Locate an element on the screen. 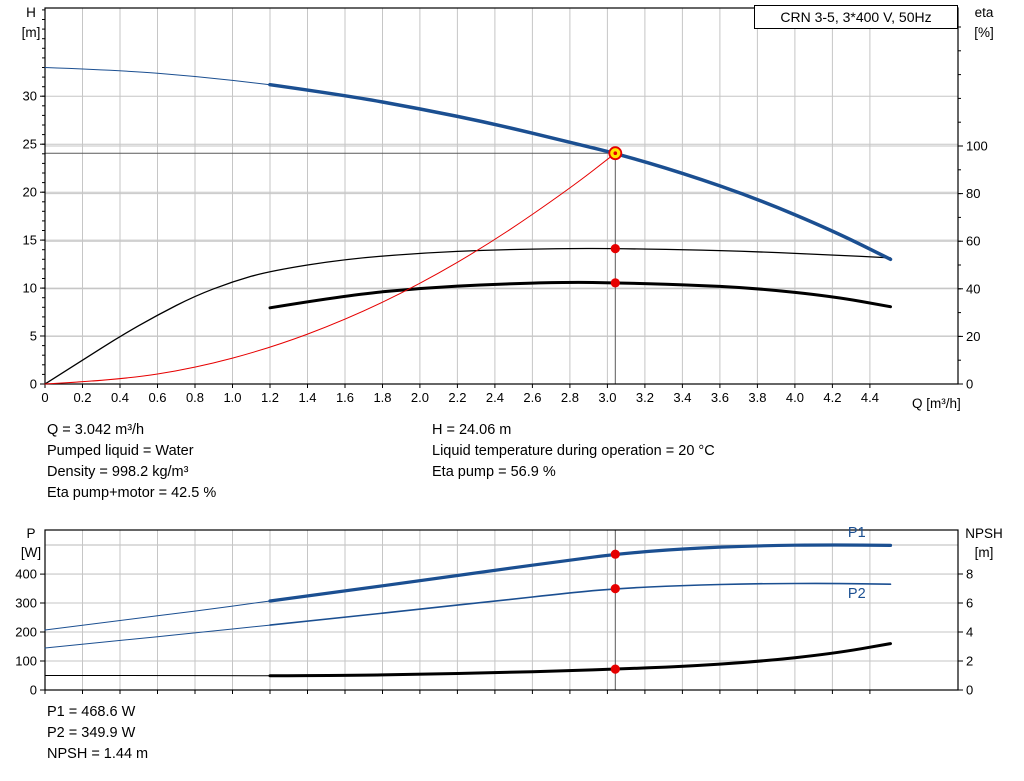 The image size is (1024, 781). svg-text: 2 is located at coordinates (969, 661).